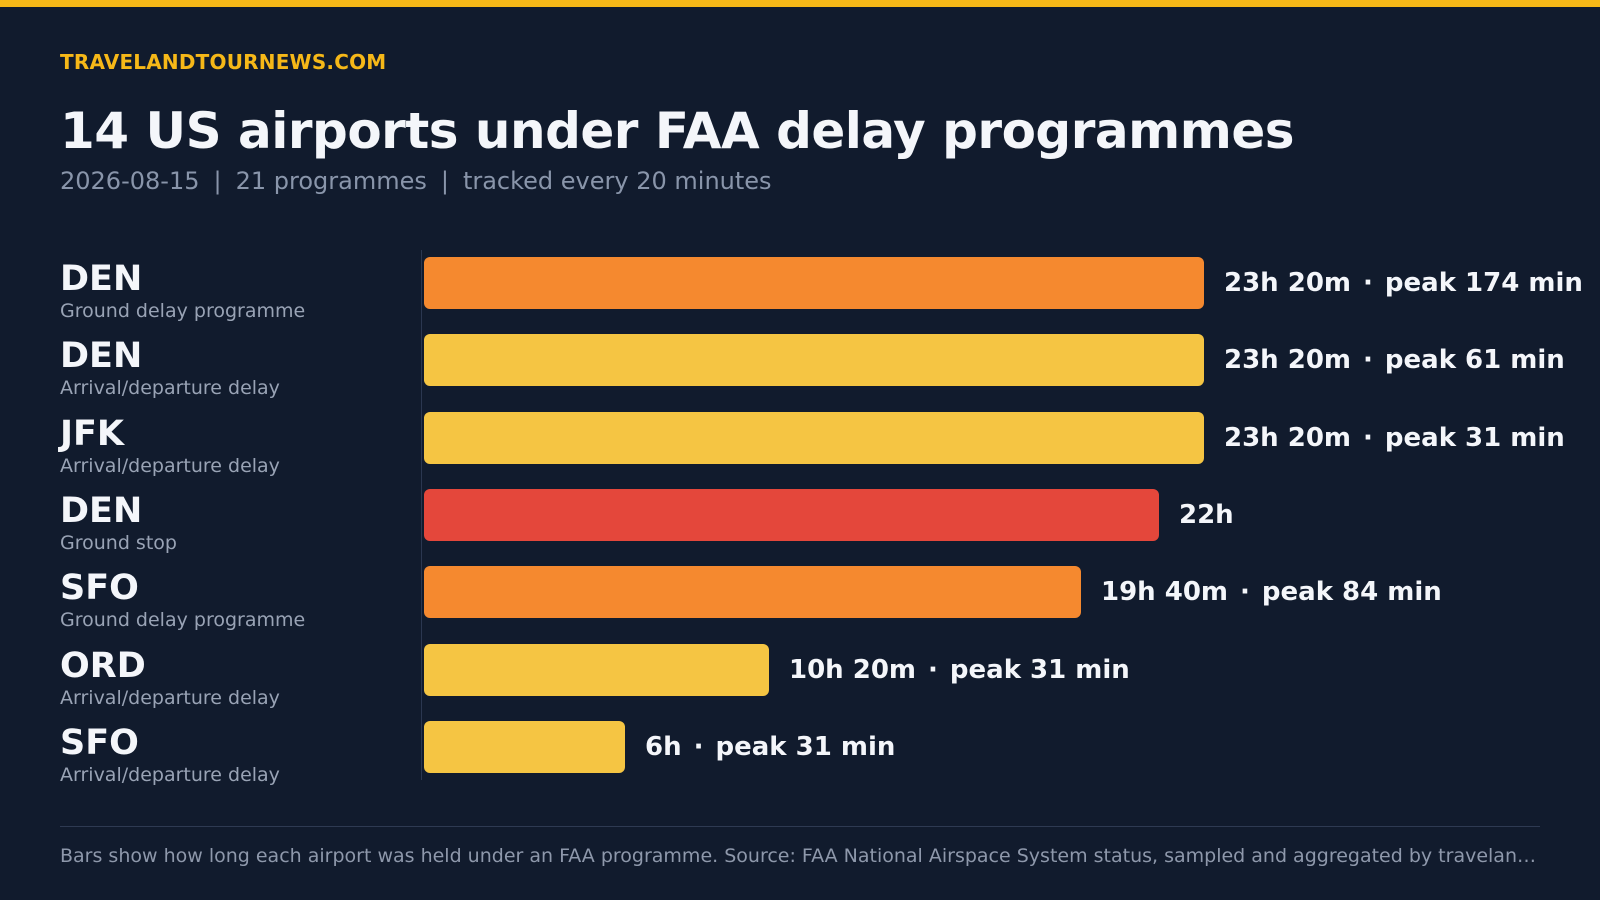 The image size is (1600, 900). I want to click on accent-top-bar, so click(800, 3).